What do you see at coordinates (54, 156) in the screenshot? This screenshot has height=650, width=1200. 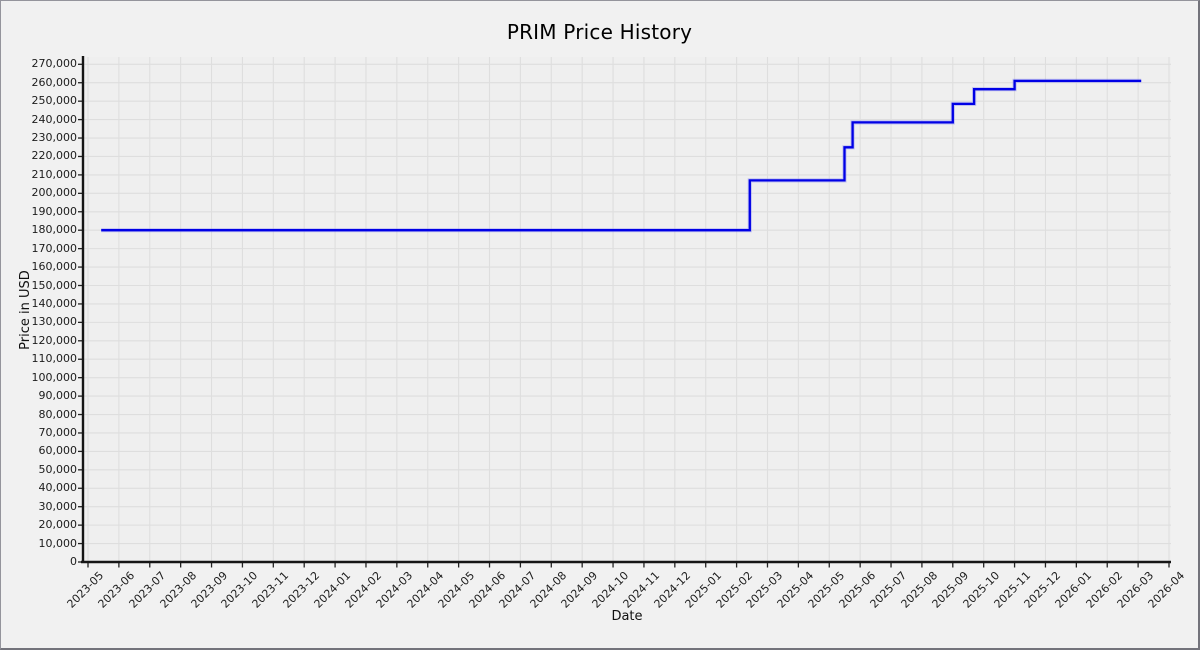 I see `y-tick-label: 220,000` at bounding box center [54, 156].